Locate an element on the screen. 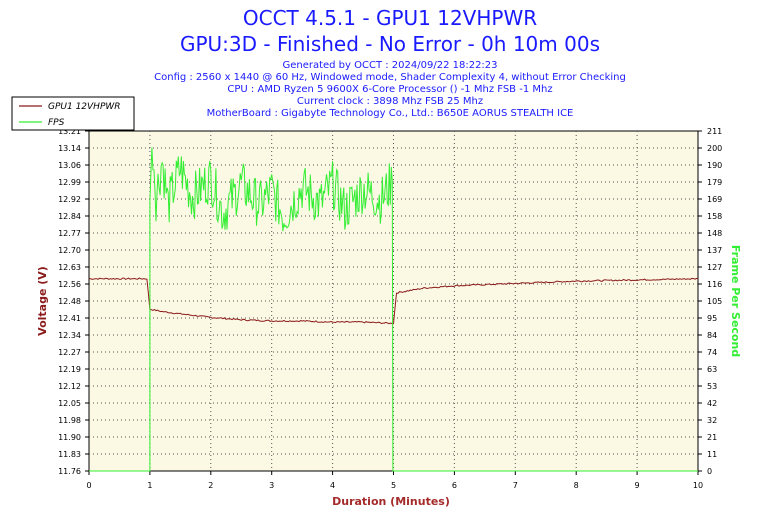 The image size is (780, 520). y-left-axis-label: Voltage (V) is located at coordinates (42, 301).